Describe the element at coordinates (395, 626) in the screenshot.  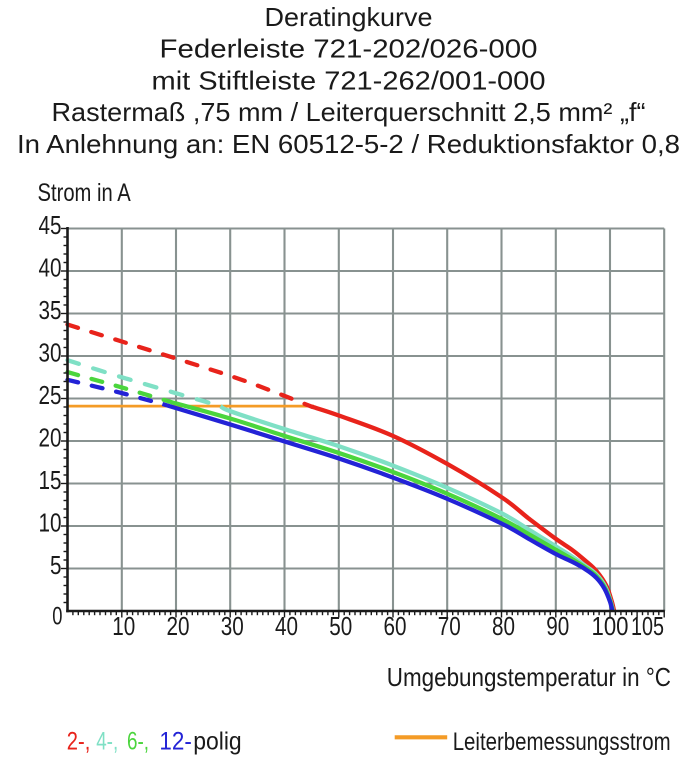
I see `svg-text: 60` at that location.